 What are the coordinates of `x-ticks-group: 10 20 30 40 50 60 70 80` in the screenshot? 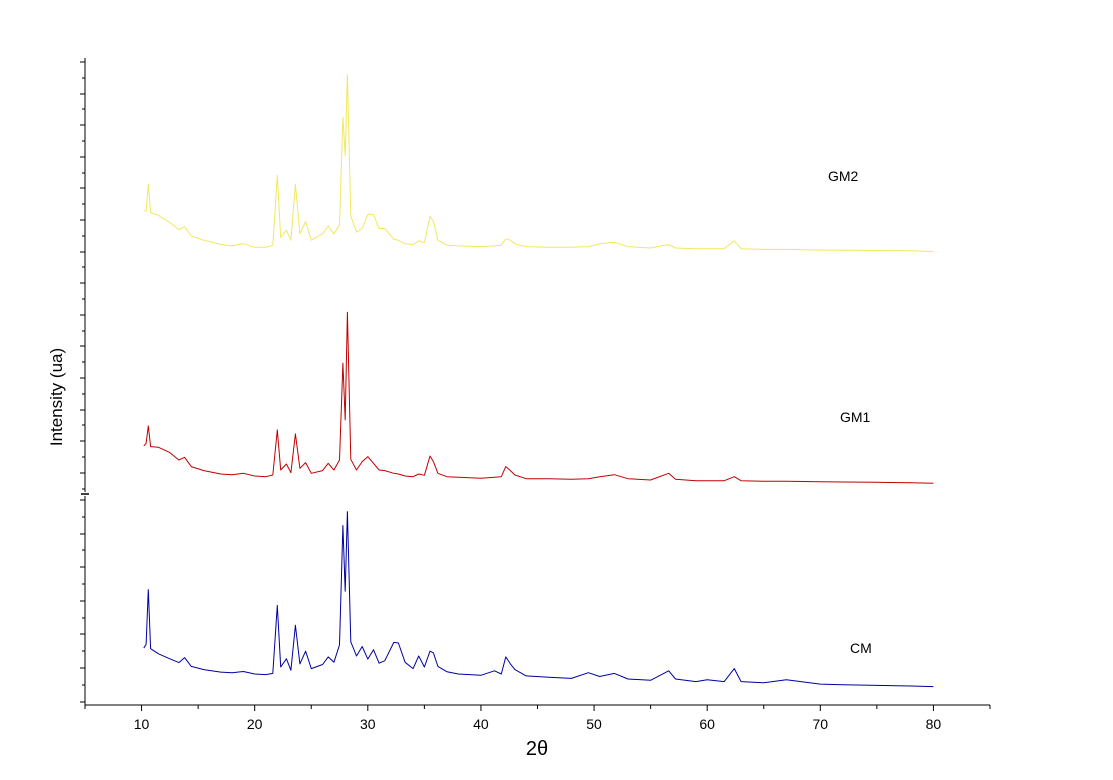 It's located at (537, 718).